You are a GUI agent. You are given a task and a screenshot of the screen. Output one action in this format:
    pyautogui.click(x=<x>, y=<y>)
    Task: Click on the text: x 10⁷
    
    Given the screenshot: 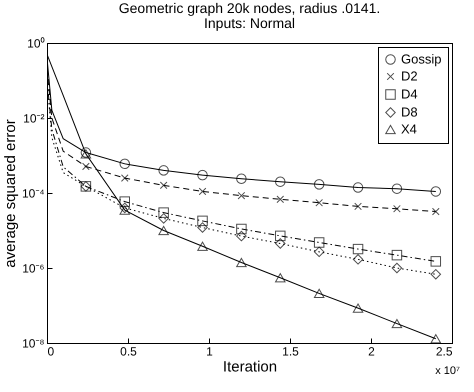 What is the action you would take?
    pyautogui.click(x=447, y=371)
    